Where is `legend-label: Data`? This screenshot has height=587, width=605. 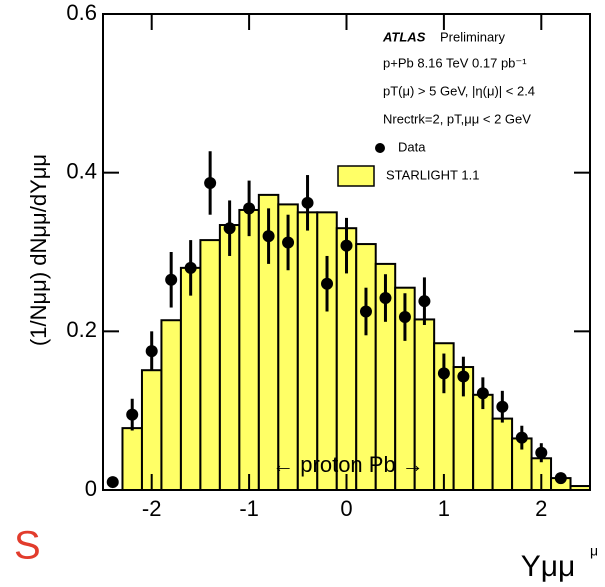
legend-label: Data is located at coordinates (412, 146).